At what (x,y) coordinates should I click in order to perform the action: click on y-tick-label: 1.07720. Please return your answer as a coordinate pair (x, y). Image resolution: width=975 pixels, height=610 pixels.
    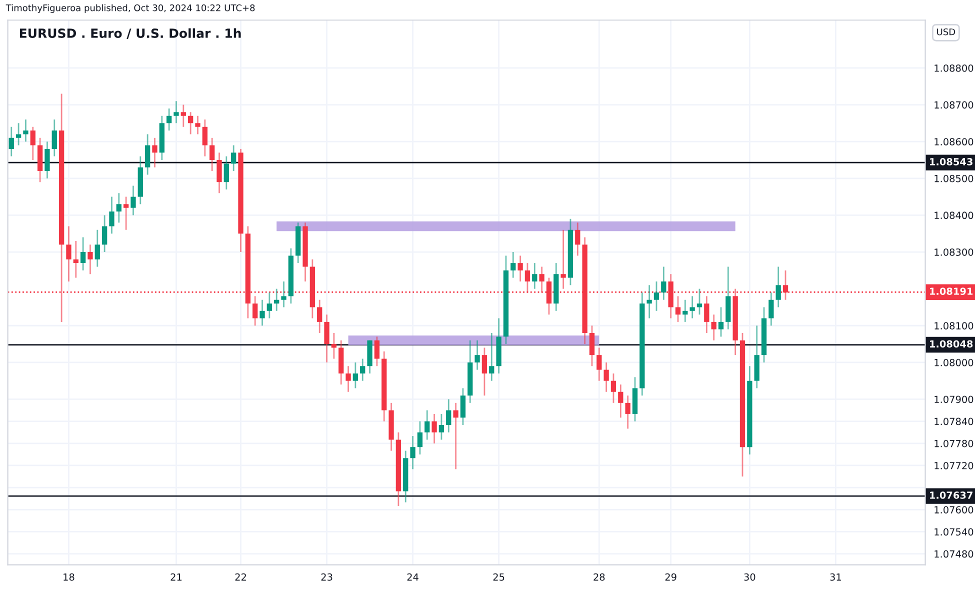
    Looking at the image, I should click on (954, 466).